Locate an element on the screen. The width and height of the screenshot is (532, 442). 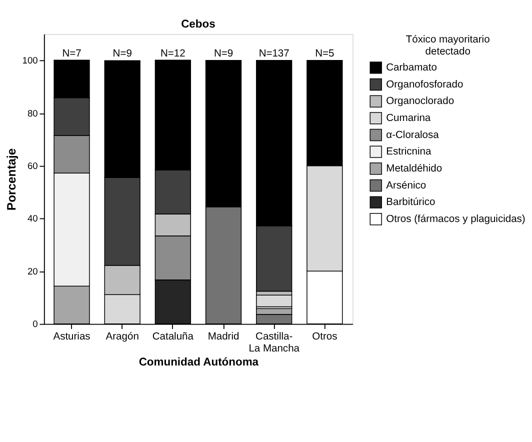
legend-label: Carbamato is located at coordinates (412, 68).